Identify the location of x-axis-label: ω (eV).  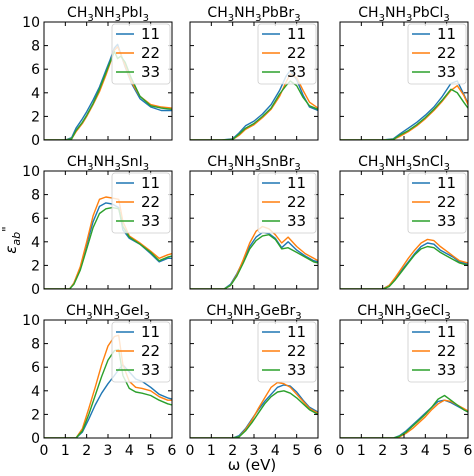
(252, 465).